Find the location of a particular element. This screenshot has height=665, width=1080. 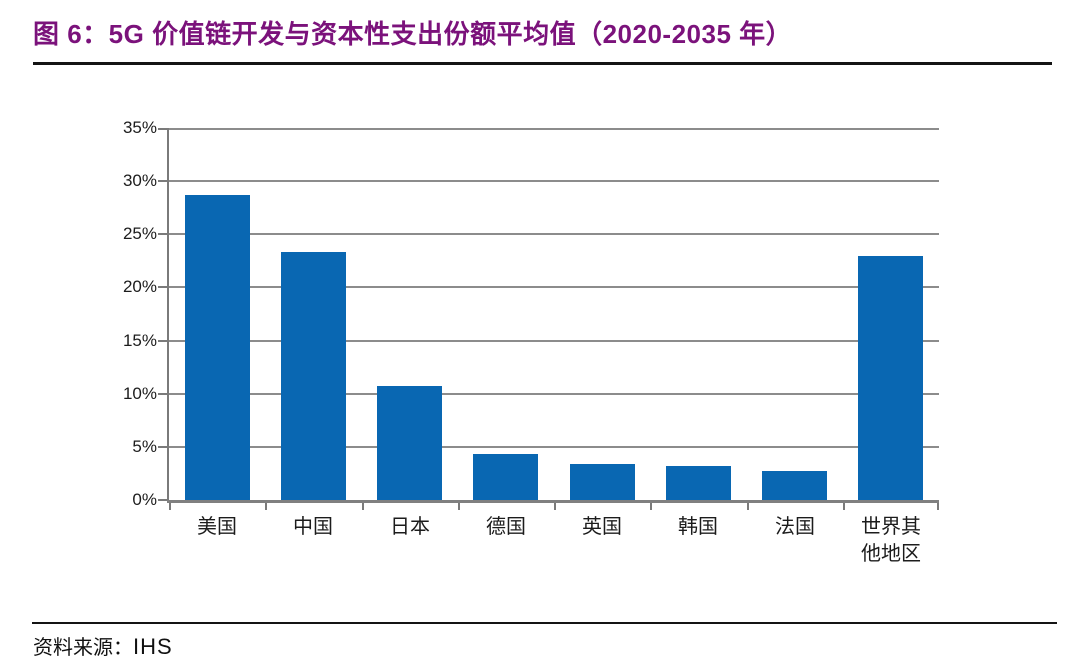

x-axis-label: 德国 is located at coordinates (506, 527).